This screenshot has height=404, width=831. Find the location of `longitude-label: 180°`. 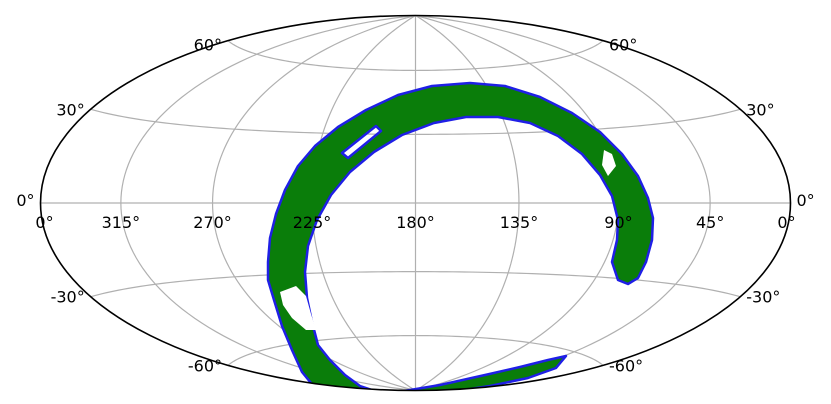

longitude-label: 180° is located at coordinates (415, 222).